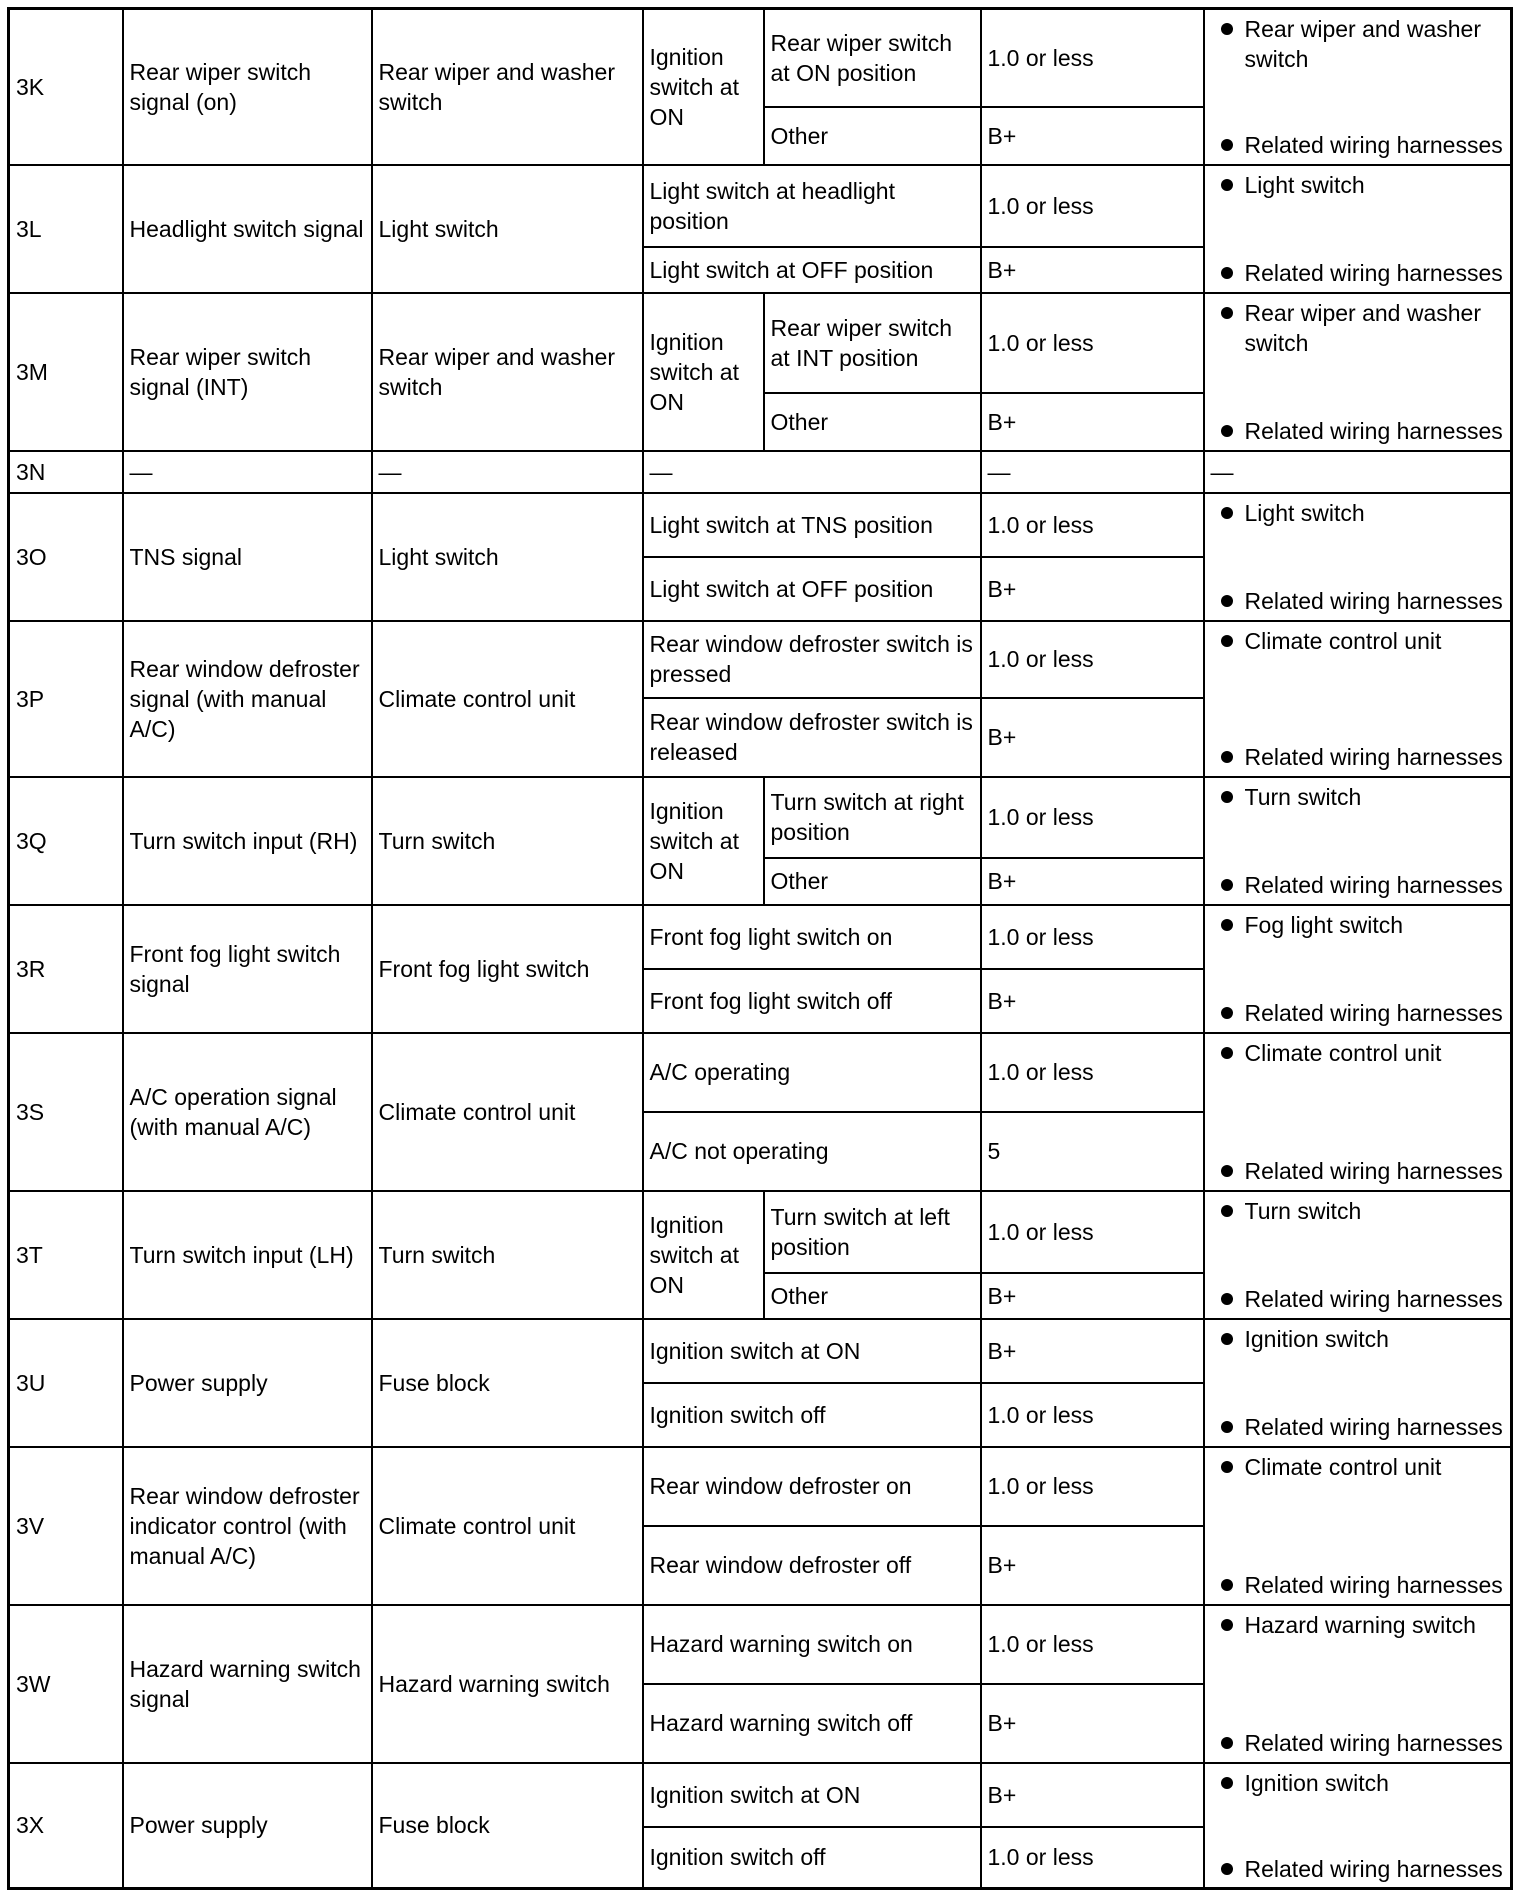 The width and height of the screenshot is (1520, 1892). Describe the element at coordinates (872, 881) in the screenshot. I see `condition: Other` at that location.